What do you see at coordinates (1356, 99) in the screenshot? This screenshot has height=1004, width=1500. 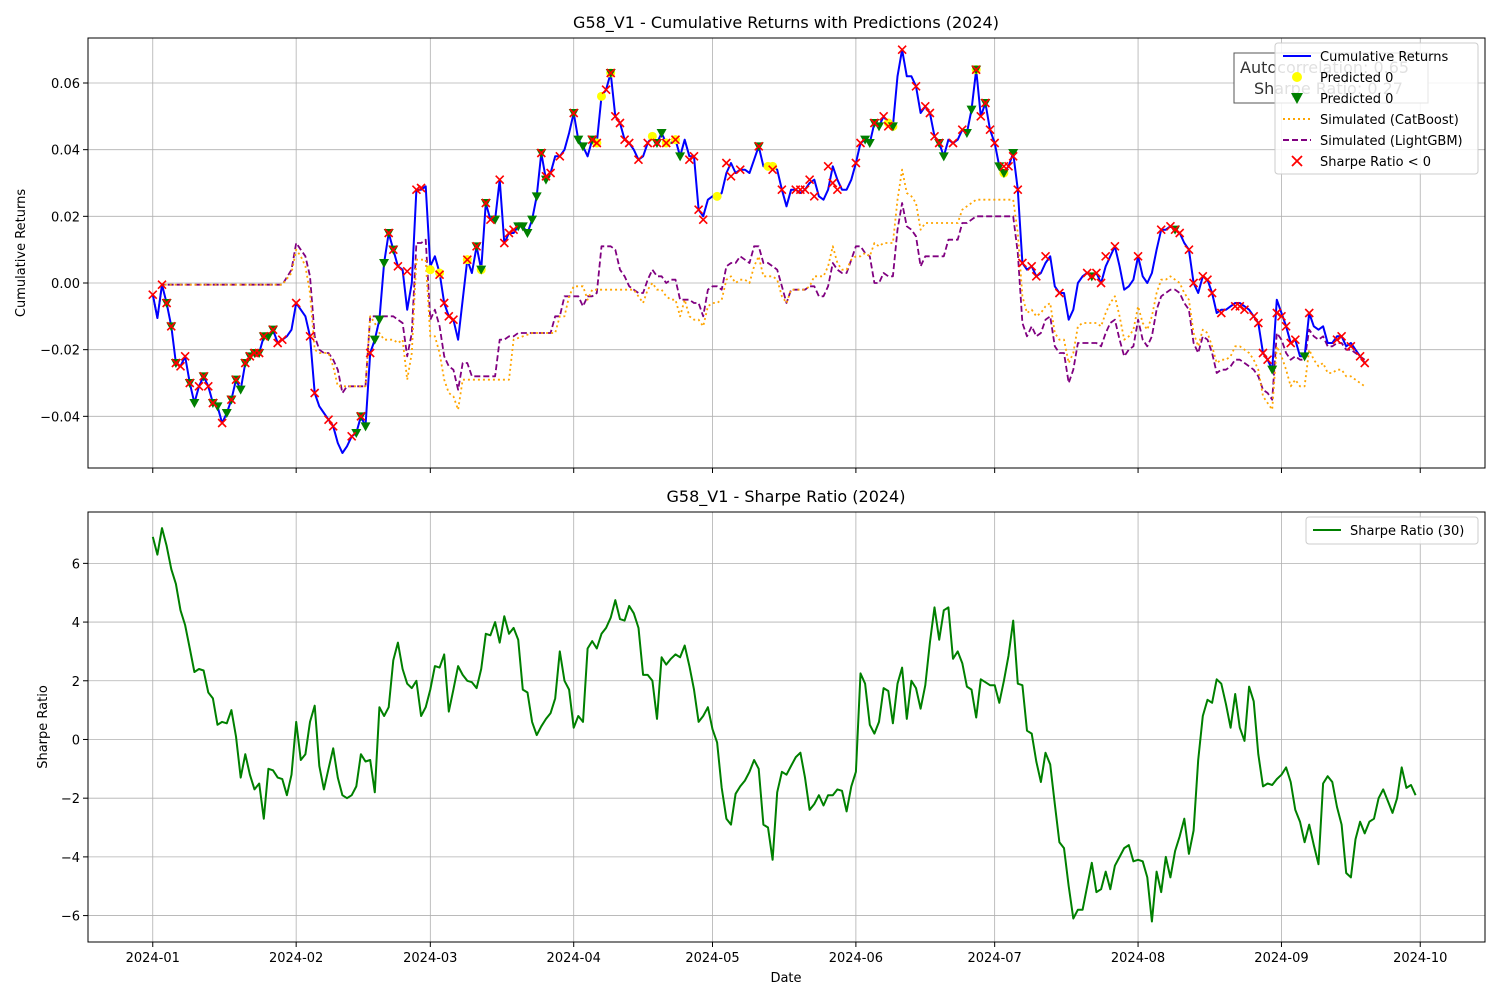 I see `legend-label-predicted-green: Predicted 0` at bounding box center [1356, 99].